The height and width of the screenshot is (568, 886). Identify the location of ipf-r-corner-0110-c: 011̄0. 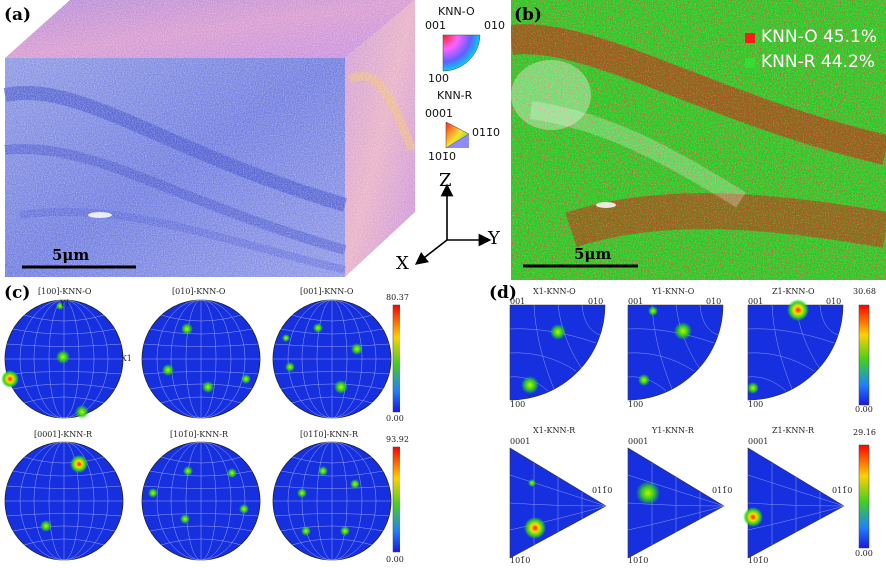
(842, 490).